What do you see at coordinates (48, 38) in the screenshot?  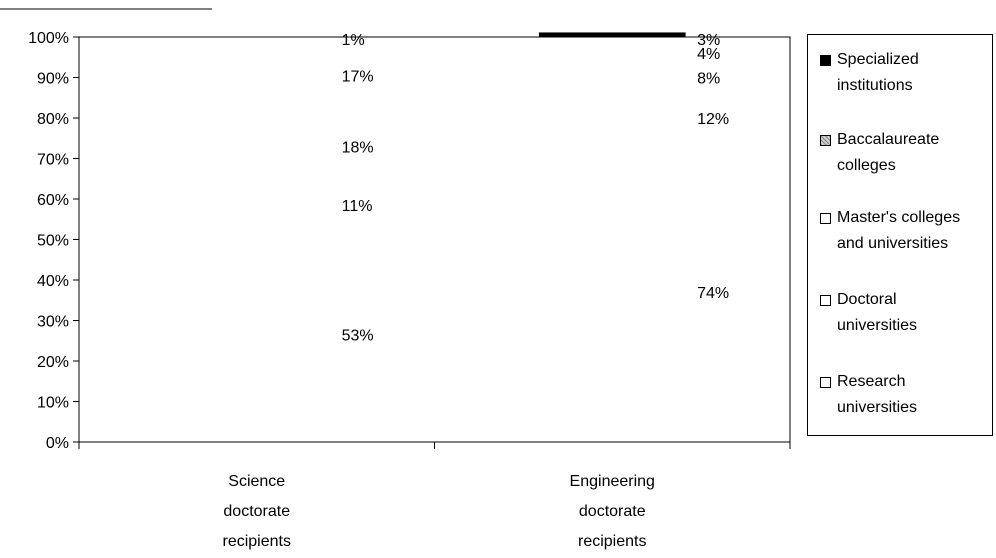 I see `y-tick-label: 100%` at bounding box center [48, 38].